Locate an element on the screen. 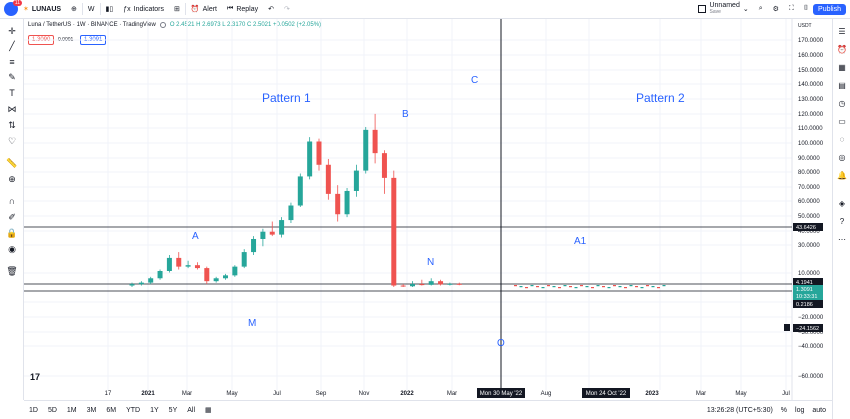 The image size is (850, 419). time-cursor2-bg is located at coordinates (606, 393).